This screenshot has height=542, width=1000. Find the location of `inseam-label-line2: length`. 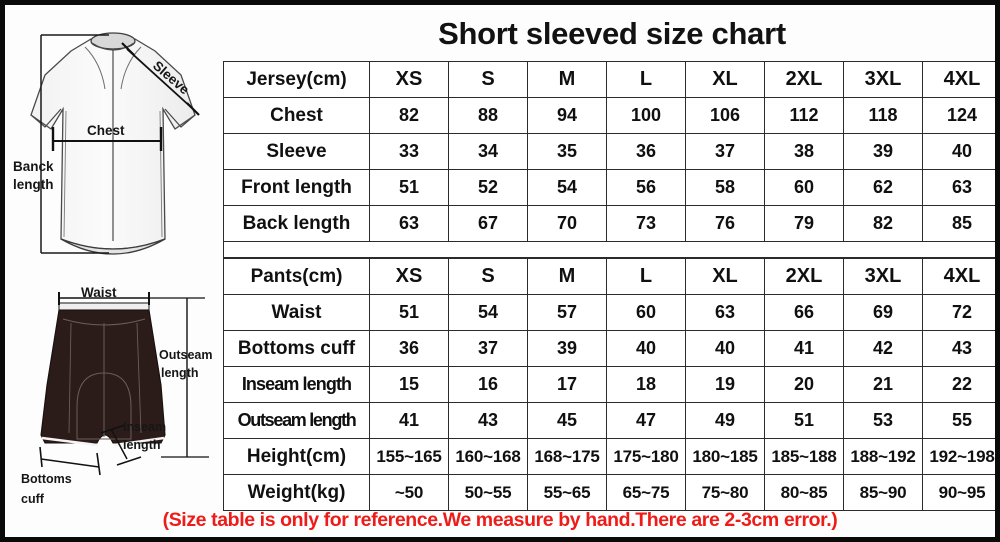

inseam-label-line2: length is located at coordinates (142, 445).